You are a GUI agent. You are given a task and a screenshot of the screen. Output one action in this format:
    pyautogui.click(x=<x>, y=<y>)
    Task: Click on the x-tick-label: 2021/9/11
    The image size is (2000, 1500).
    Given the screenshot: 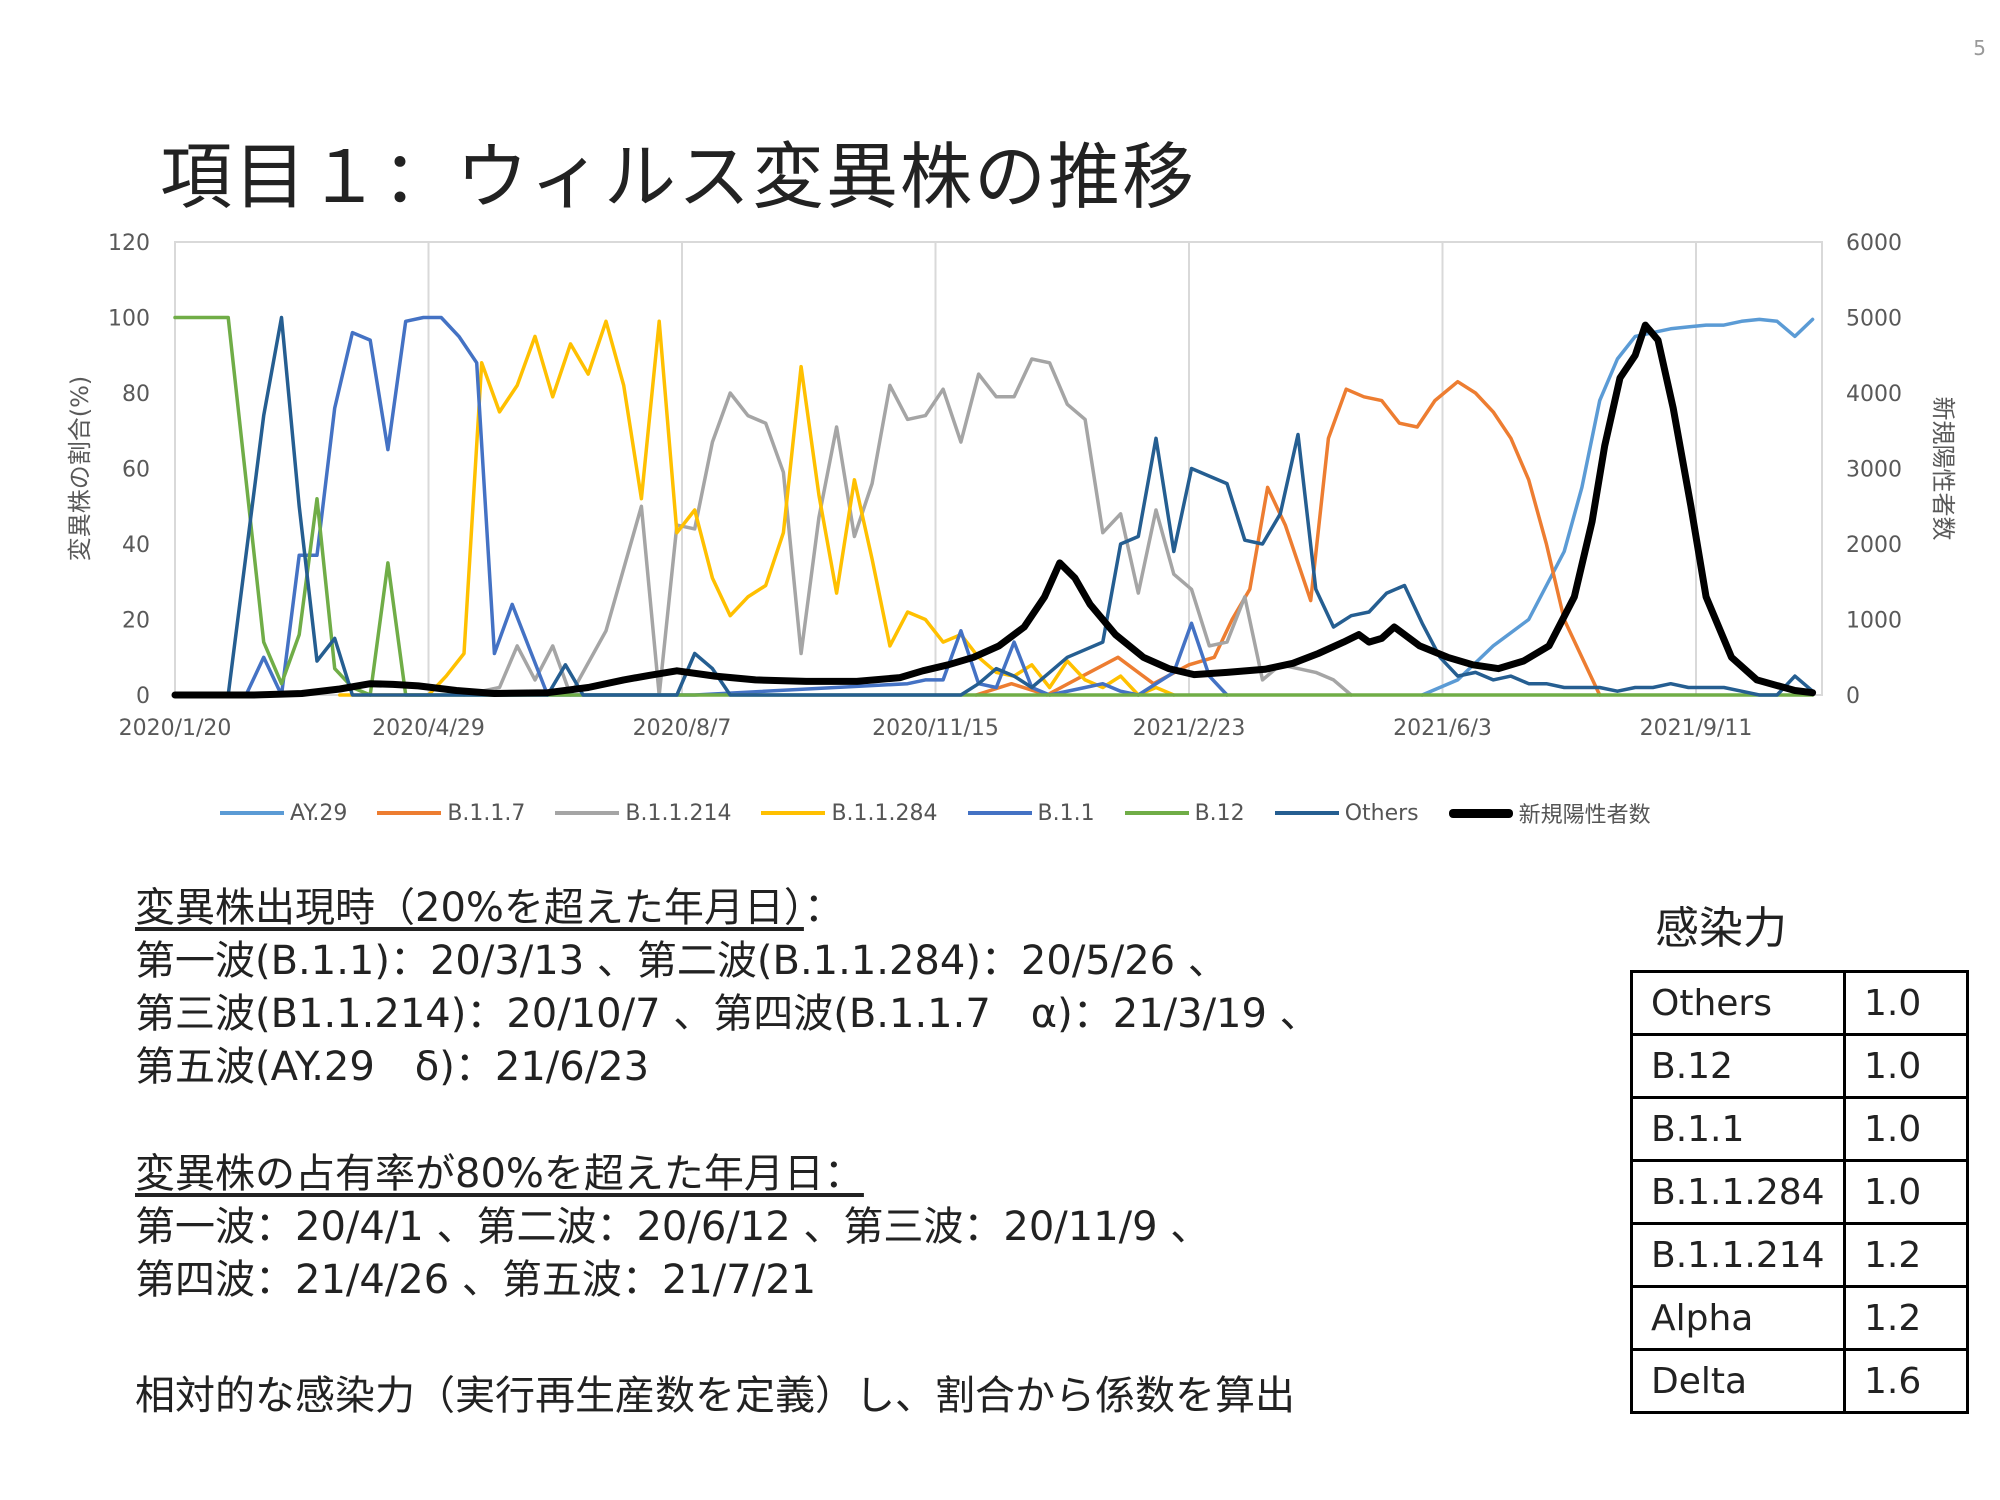 What is the action you would take?
    pyautogui.click(x=1696, y=728)
    